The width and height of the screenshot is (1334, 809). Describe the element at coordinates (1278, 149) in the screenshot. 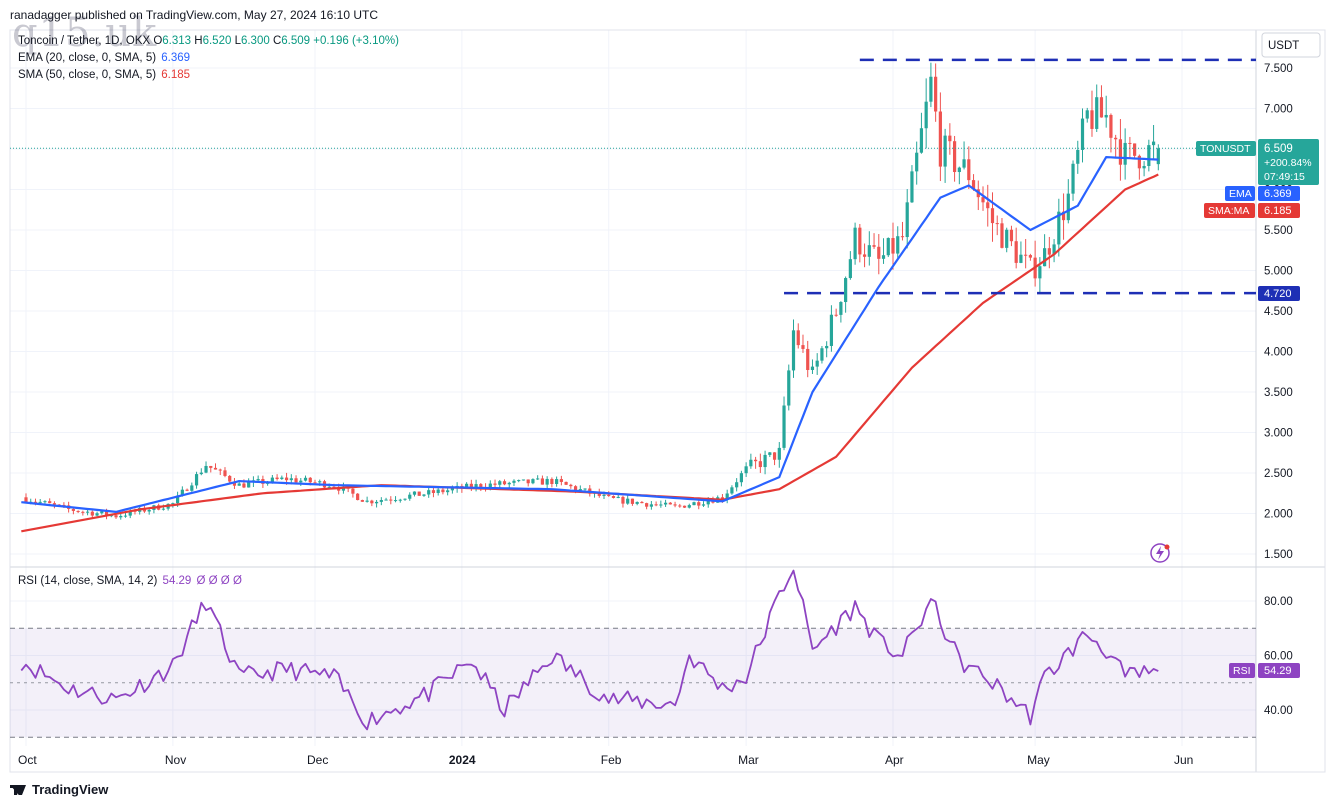

I see `price-badge-value: 6.509` at that location.